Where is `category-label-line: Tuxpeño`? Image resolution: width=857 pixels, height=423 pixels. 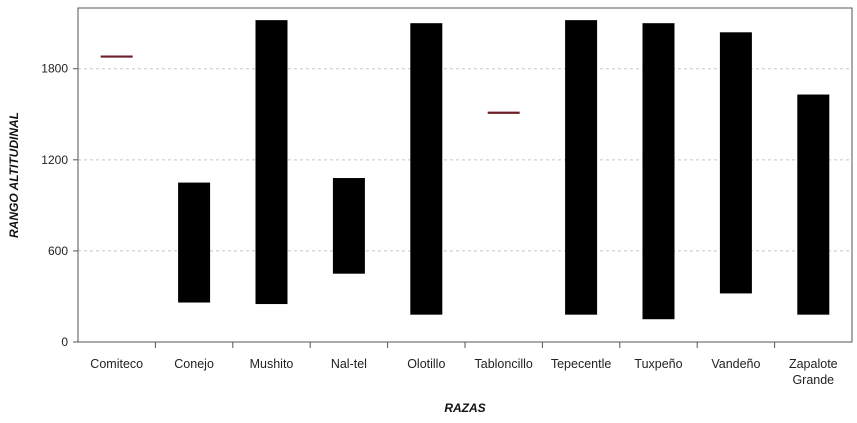
category-label-line: Tuxpeño is located at coordinates (658, 364).